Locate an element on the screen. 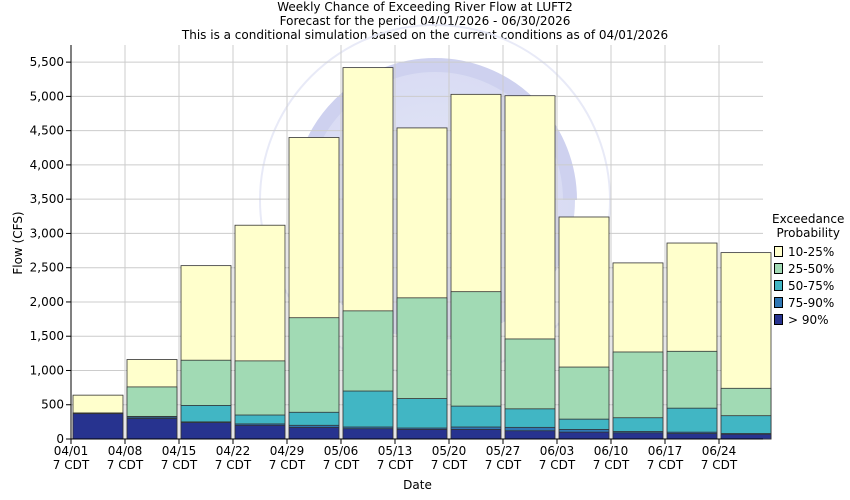  legend-item: 75-90% is located at coordinates (809, 302).